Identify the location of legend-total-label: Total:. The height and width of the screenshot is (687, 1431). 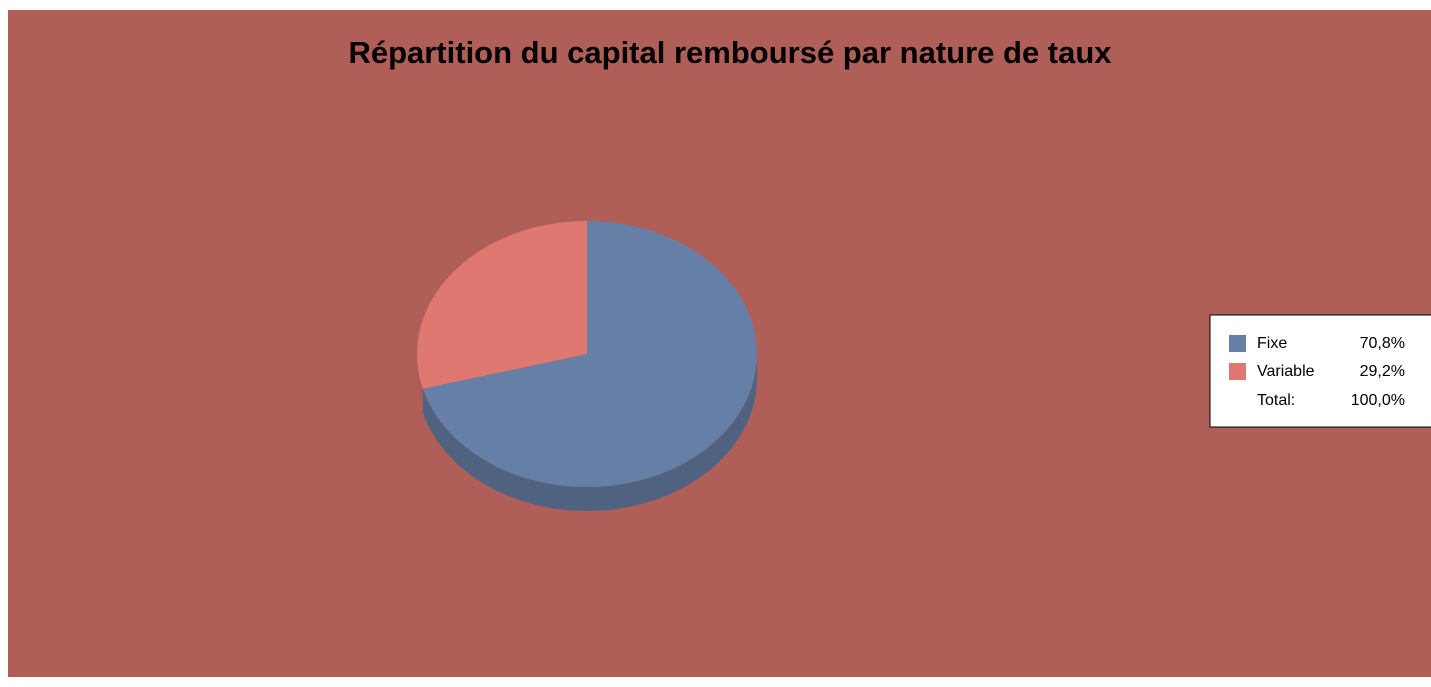
(1276, 400).